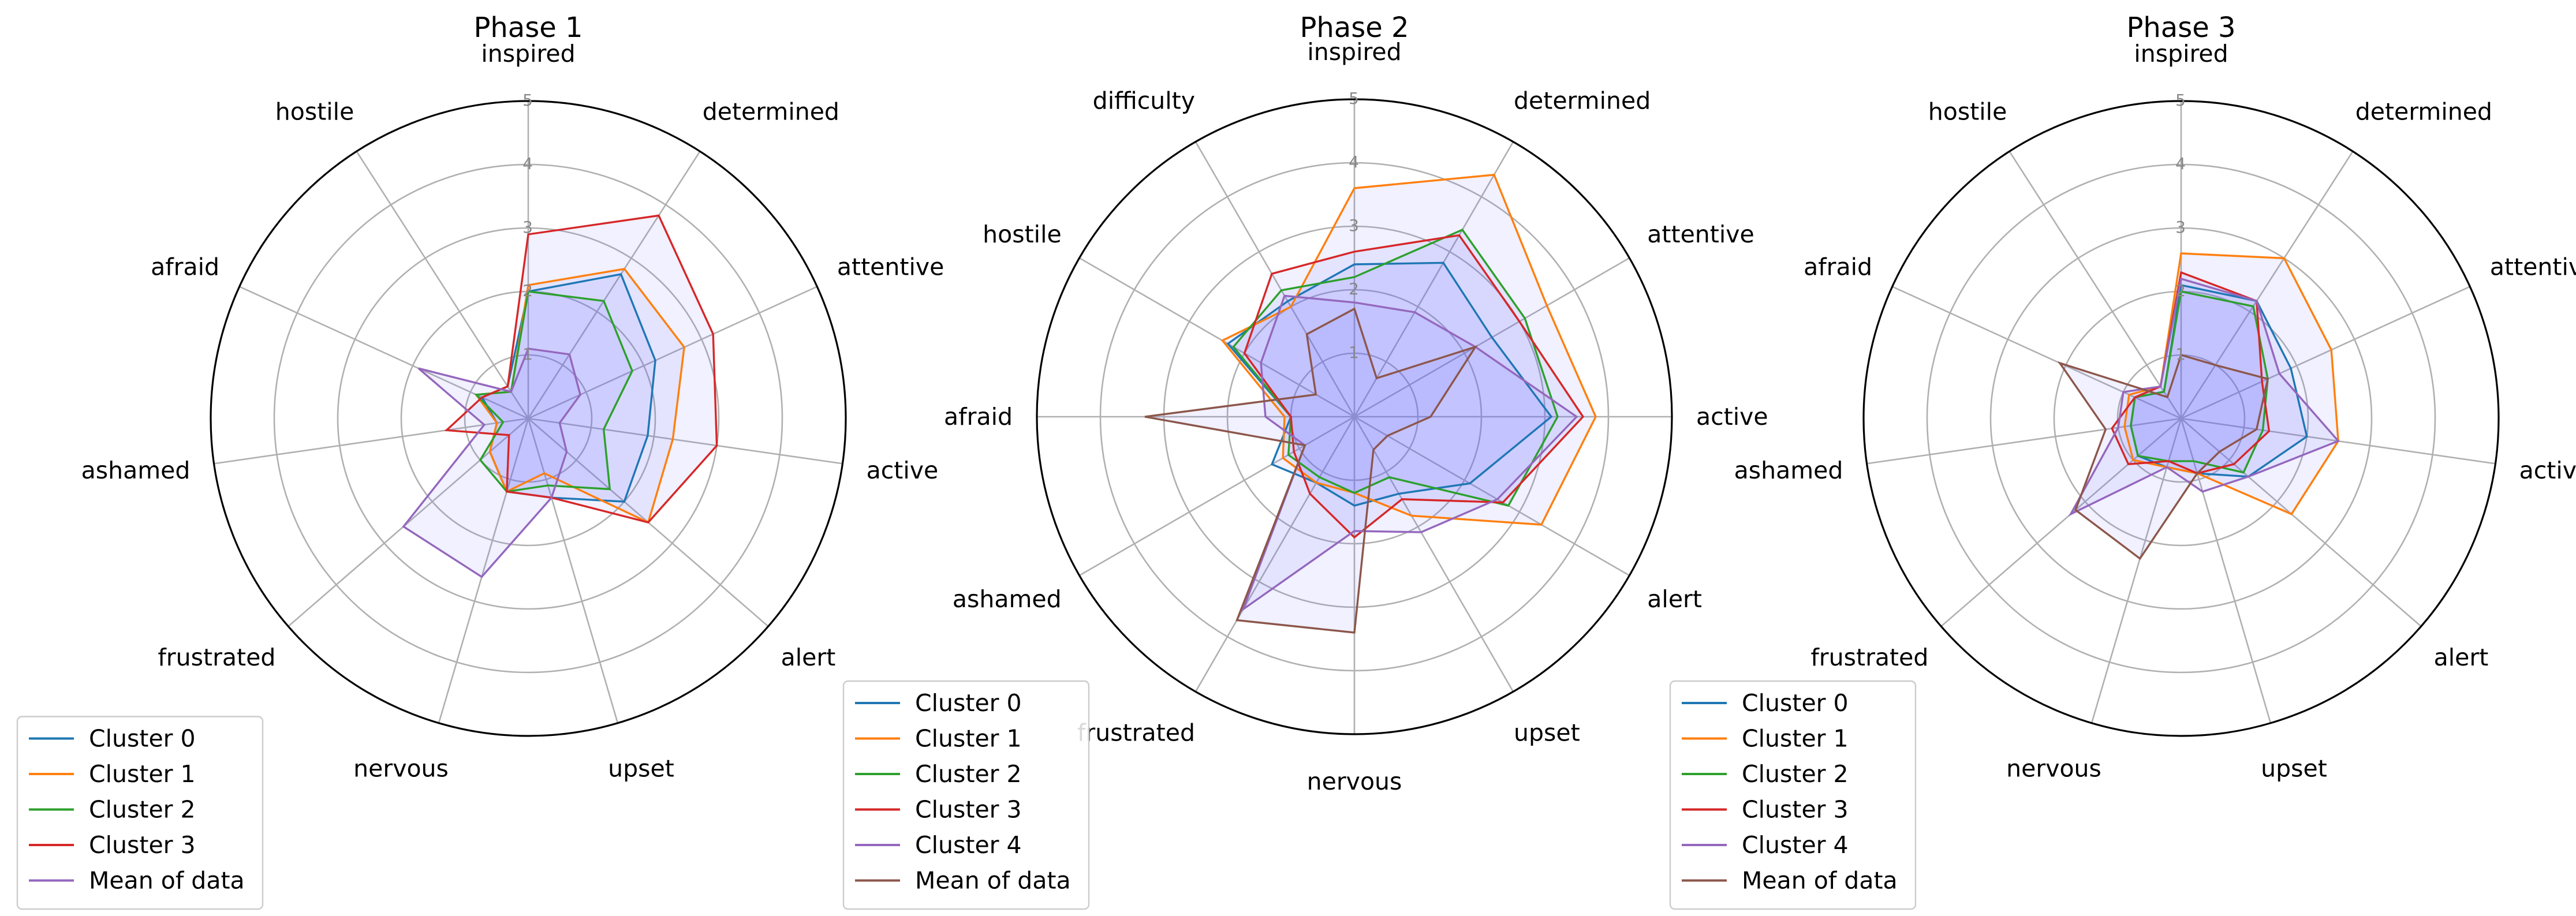 This screenshot has width=2576, height=916. Describe the element at coordinates (968, 845) in the screenshot. I see `legend-label: Cluster 4` at that location.